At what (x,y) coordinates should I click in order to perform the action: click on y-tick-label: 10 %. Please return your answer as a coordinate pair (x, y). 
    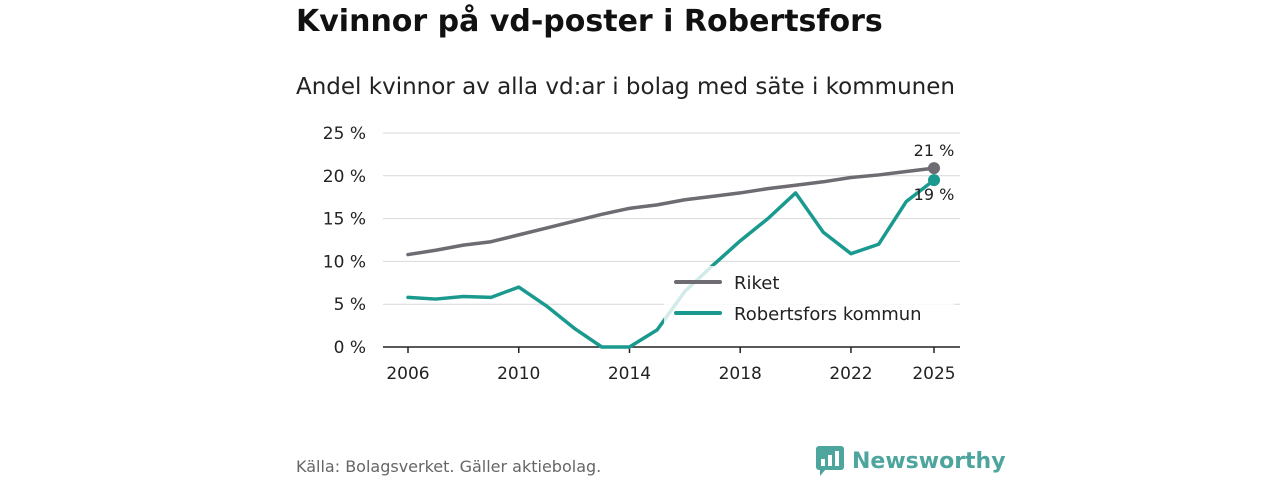
    Looking at the image, I should click on (344, 262).